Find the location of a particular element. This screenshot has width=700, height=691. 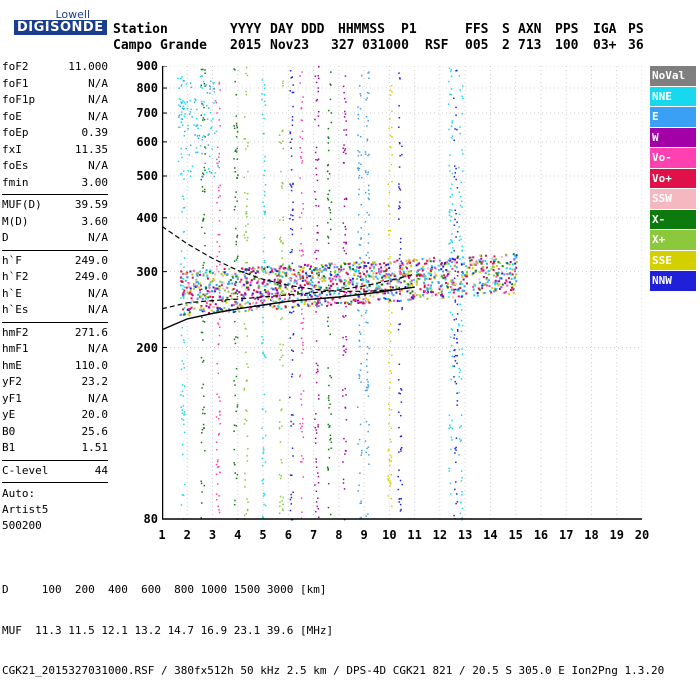

legend-item-noval: NoVal is located at coordinates (673, 76).